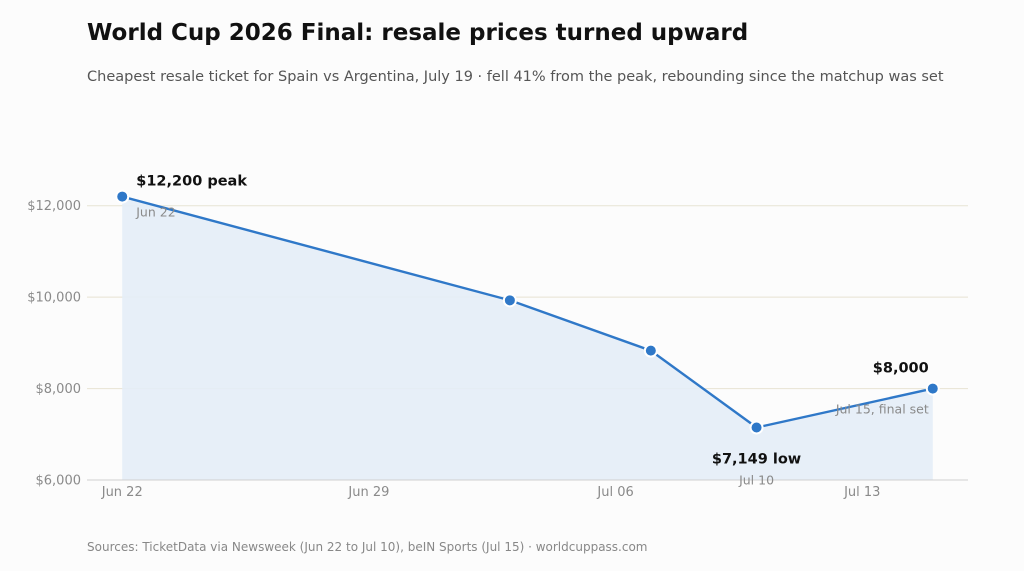 The image size is (1024, 571). What do you see at coordinates (54, 206) in the screenshot?
I see `y-tick-label: $12,000` at bounding box center [54, 206].